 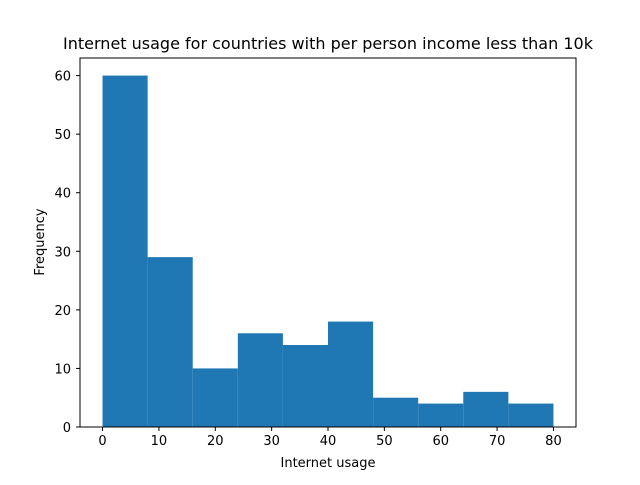 I want to click on x-tick-label: 30, so click(x=271, y=441).